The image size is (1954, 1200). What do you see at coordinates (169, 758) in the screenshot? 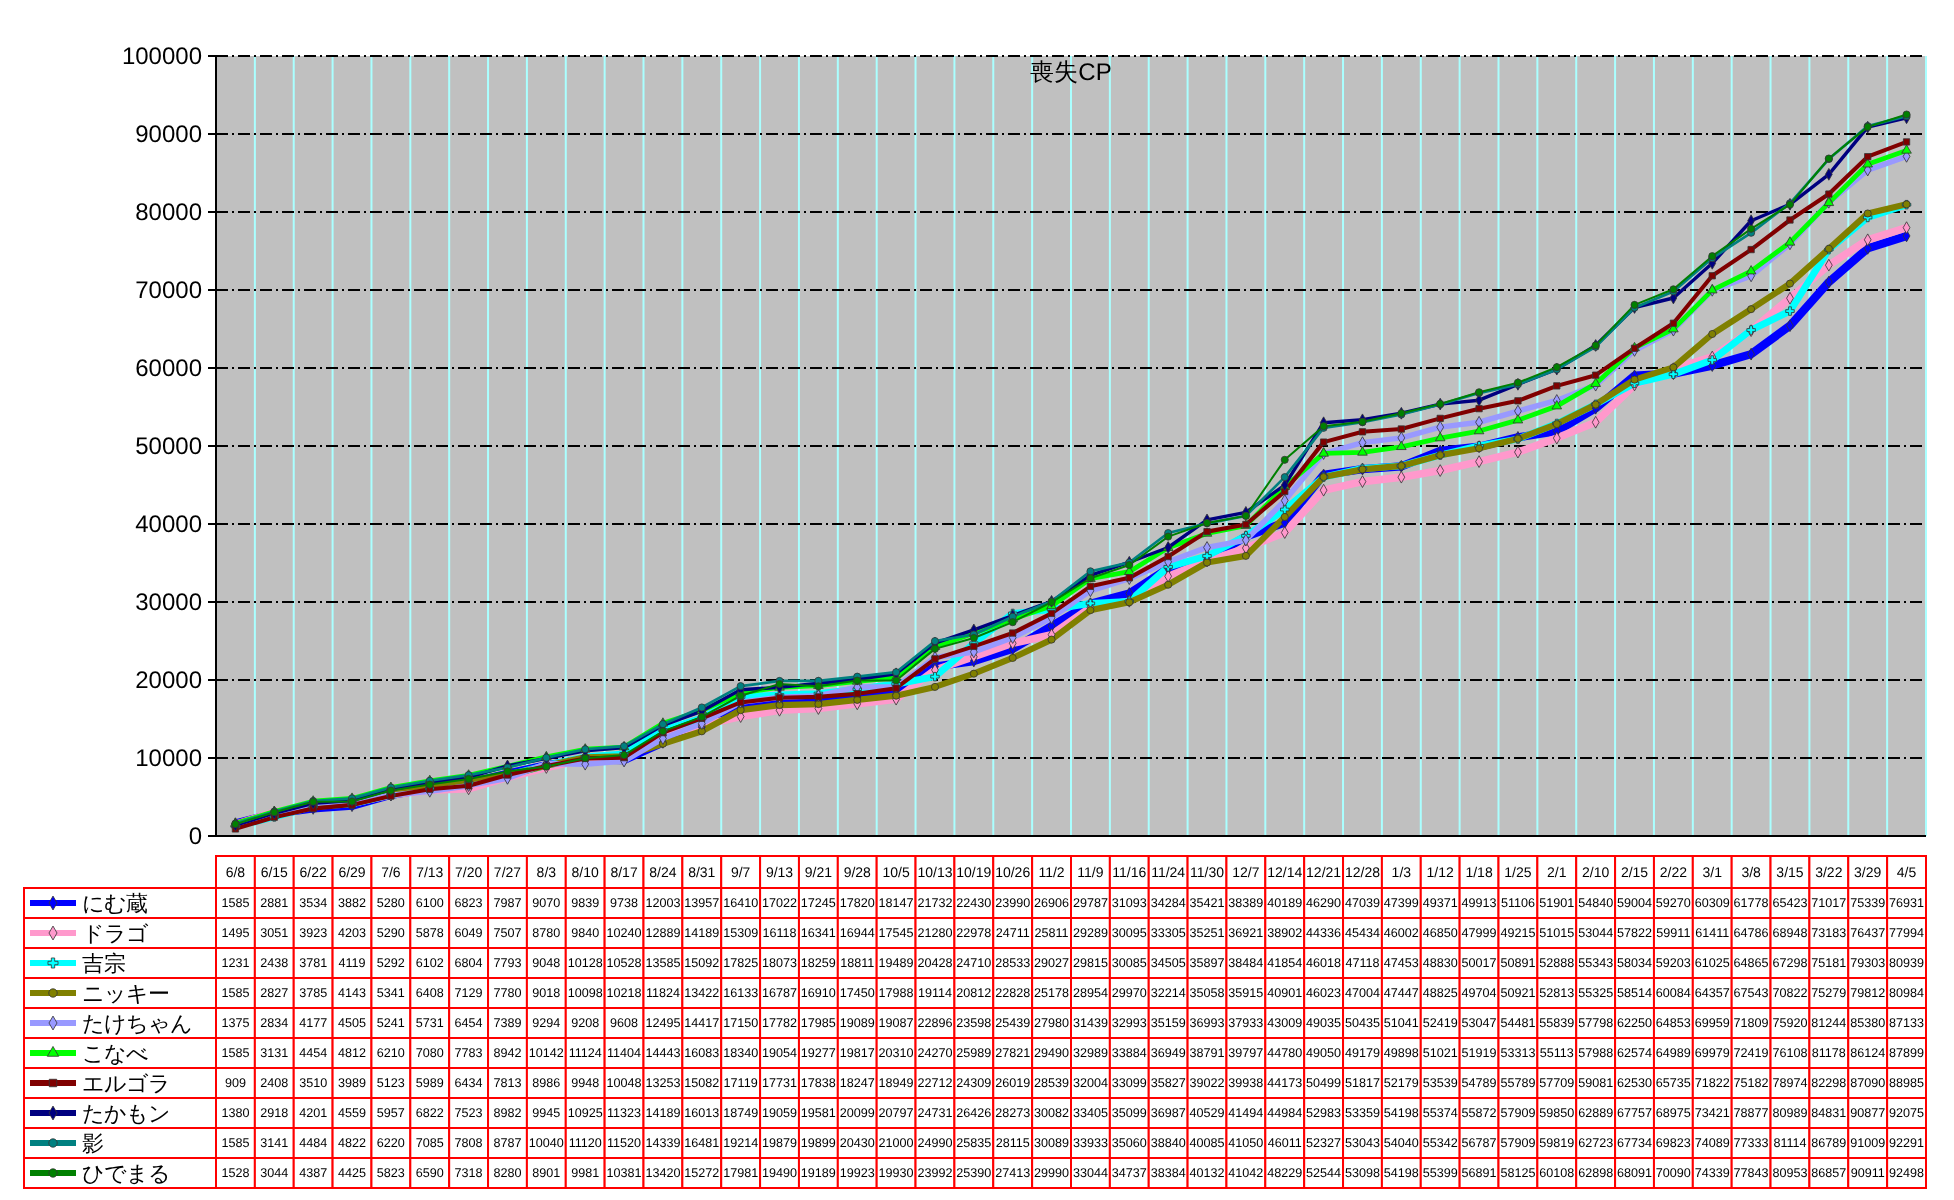
I see `y-tick-label: 10000` at bounding box center [169, 758].